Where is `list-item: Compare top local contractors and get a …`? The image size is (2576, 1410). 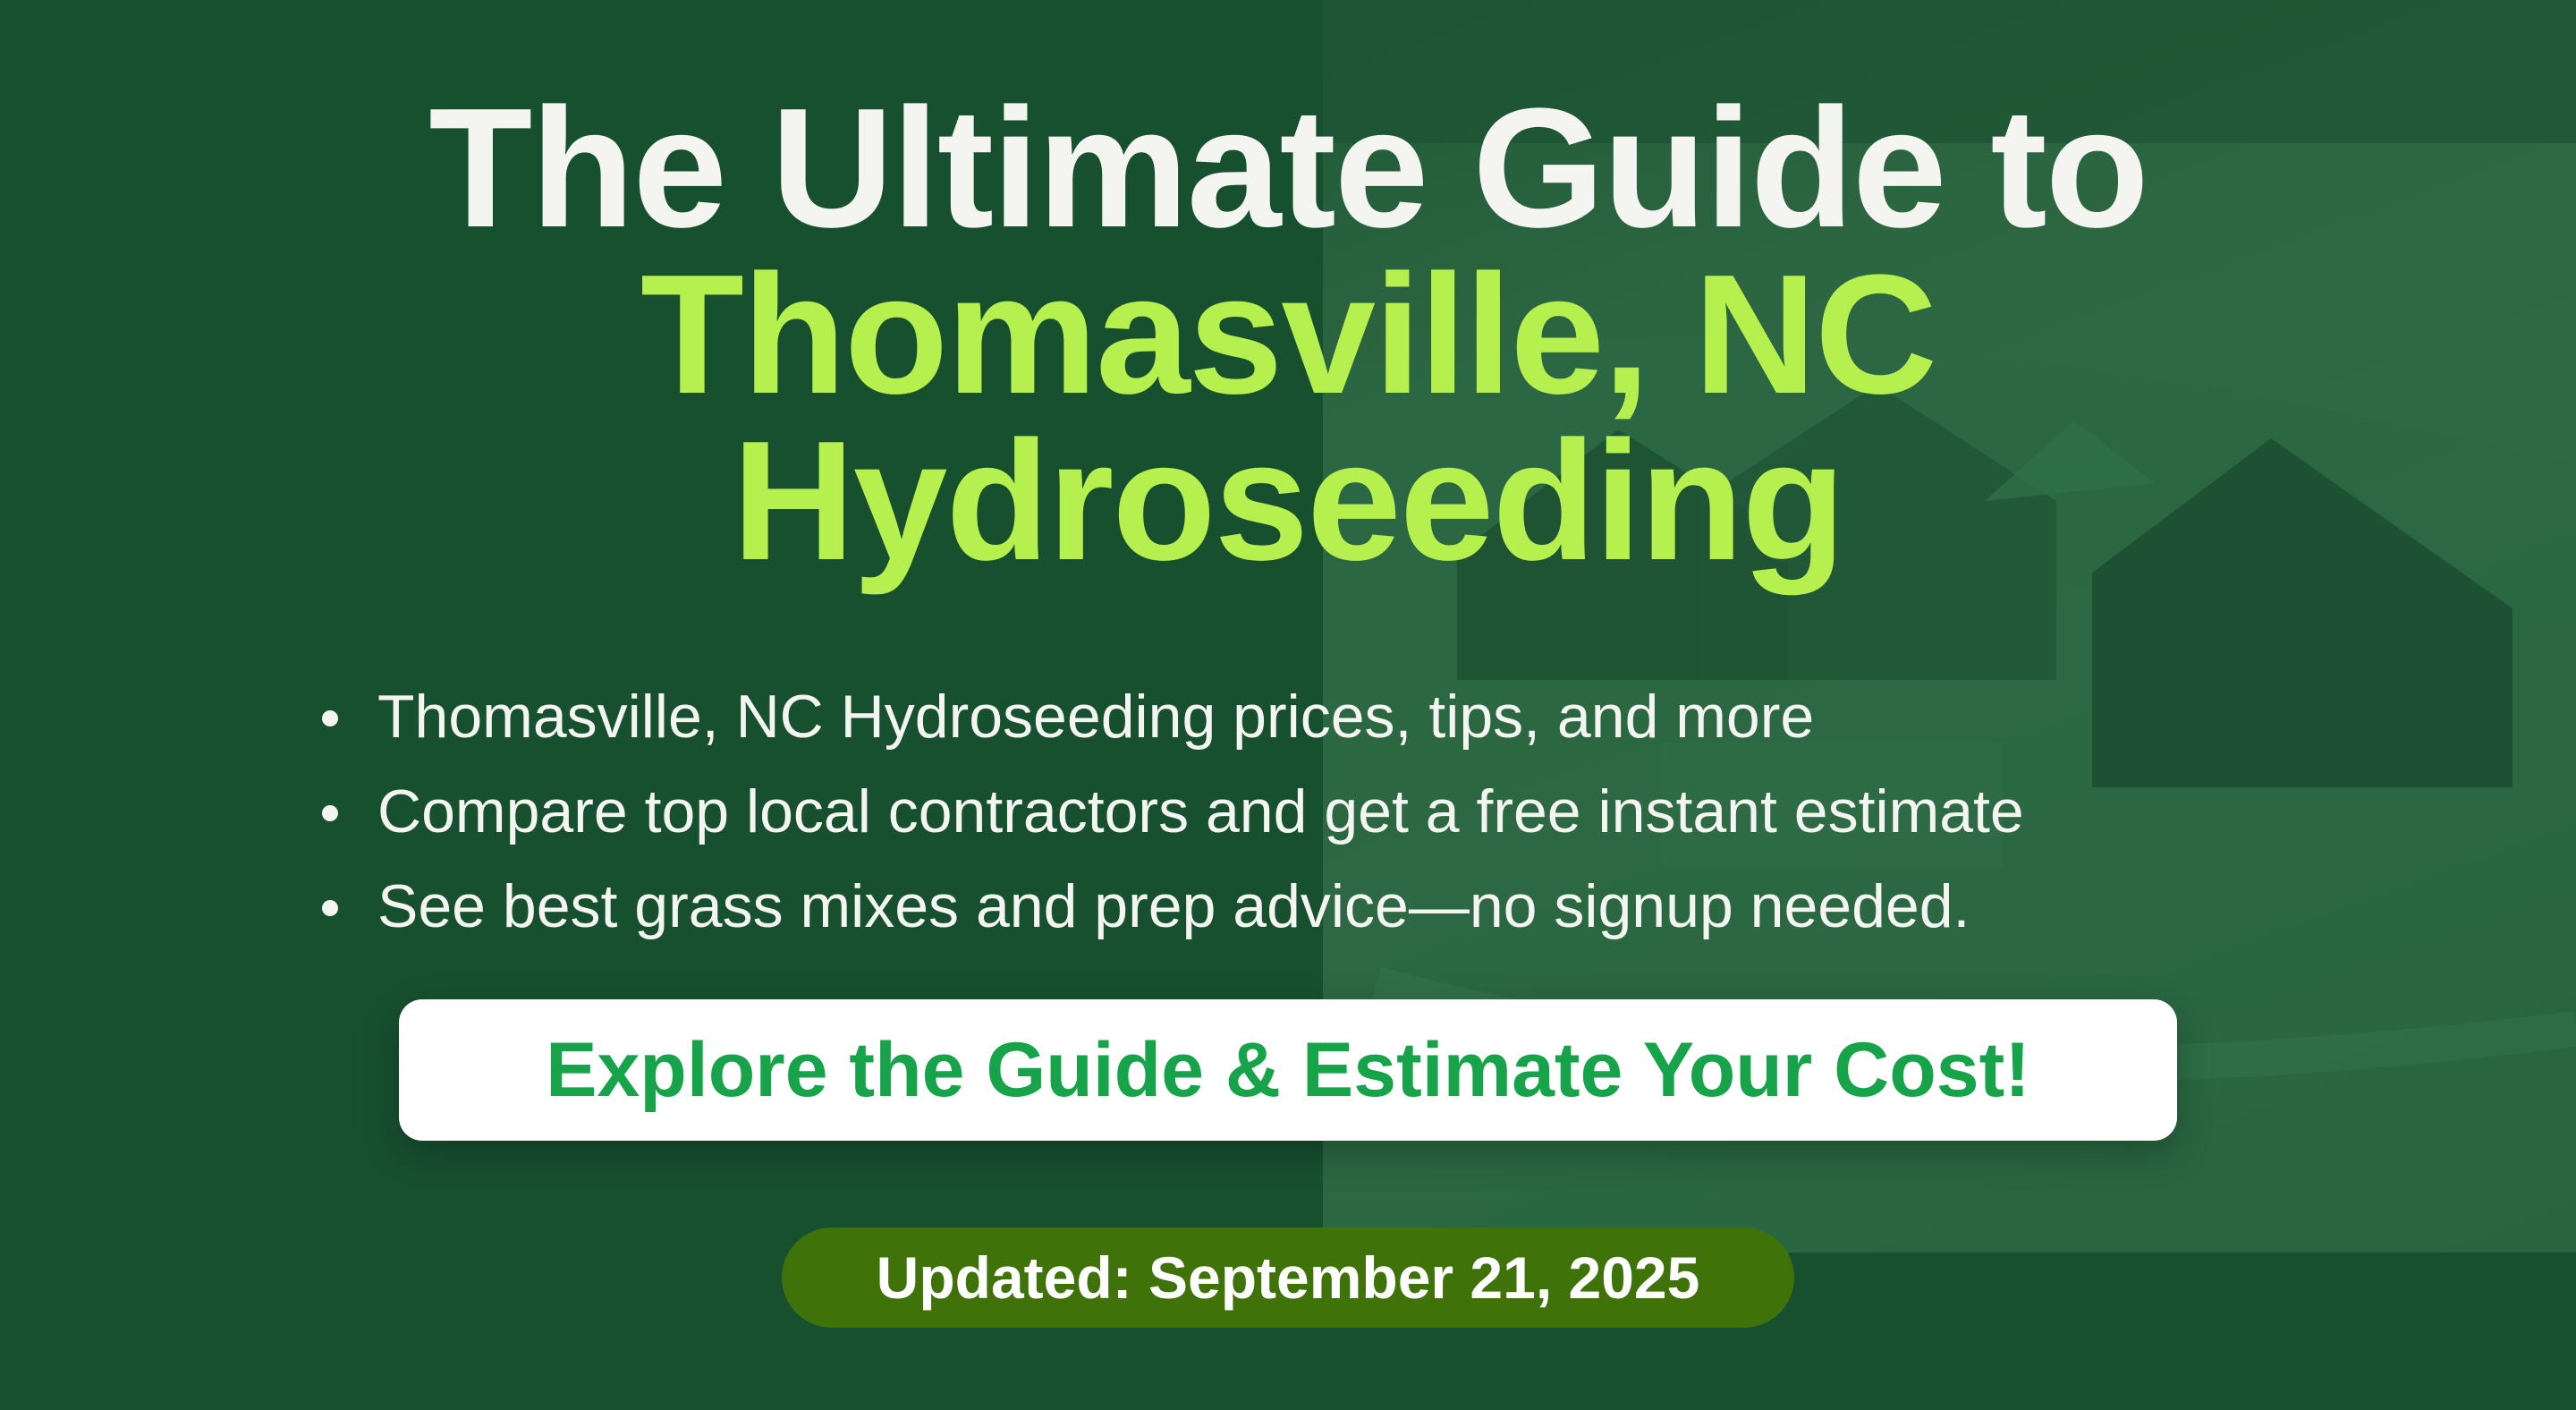 list-item: Compare top local contractors and get a … is located at coordinates (1173, 811).